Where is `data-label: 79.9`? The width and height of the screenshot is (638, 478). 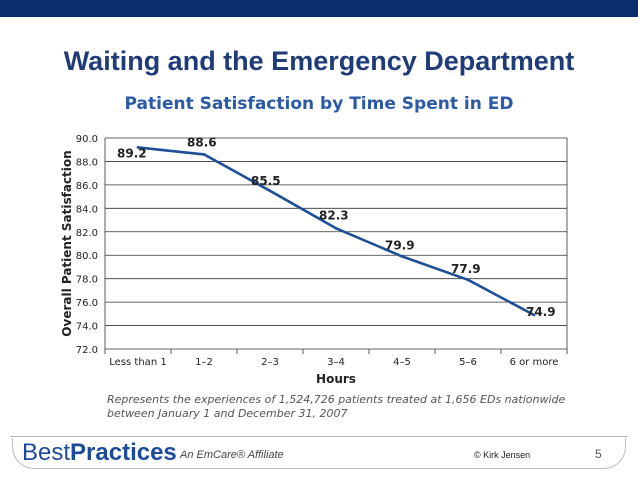
data-label: 79.9 is located at coordinates (400, 245).